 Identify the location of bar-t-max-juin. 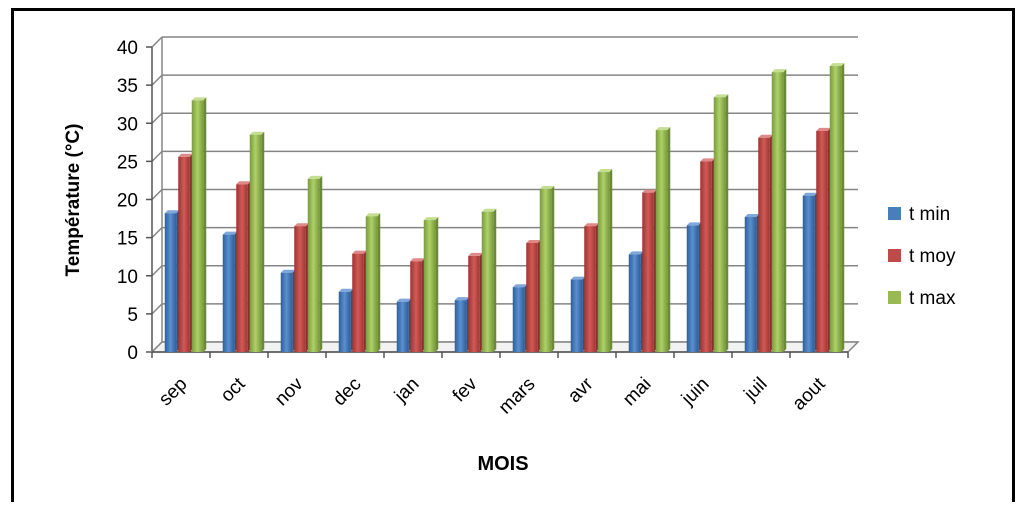
(719, 224).